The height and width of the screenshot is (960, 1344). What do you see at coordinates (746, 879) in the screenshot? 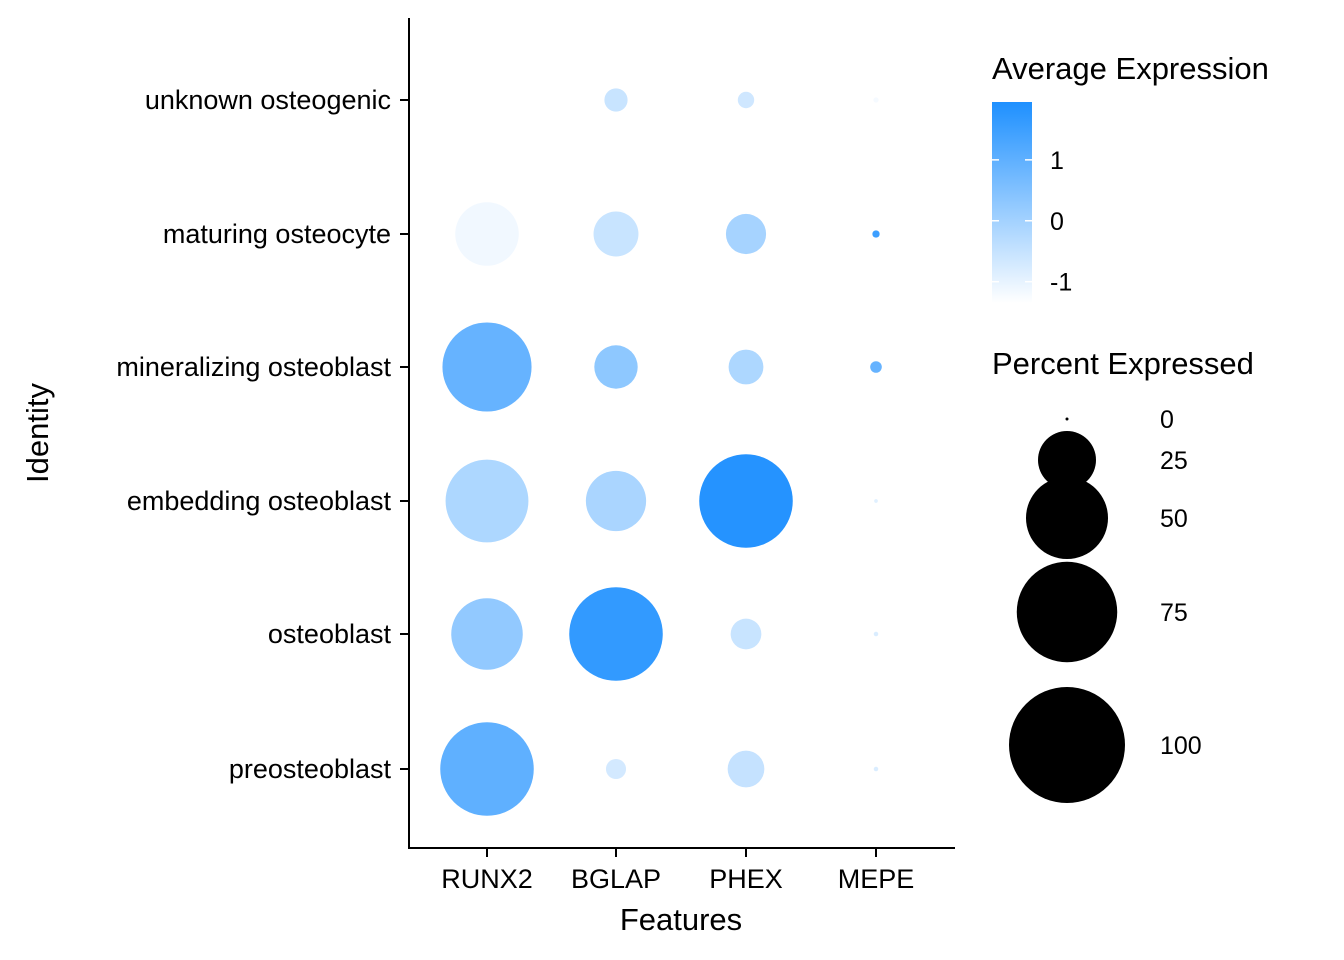
I see `x-tick-label: PHEX` at bounding box center [746, 879].